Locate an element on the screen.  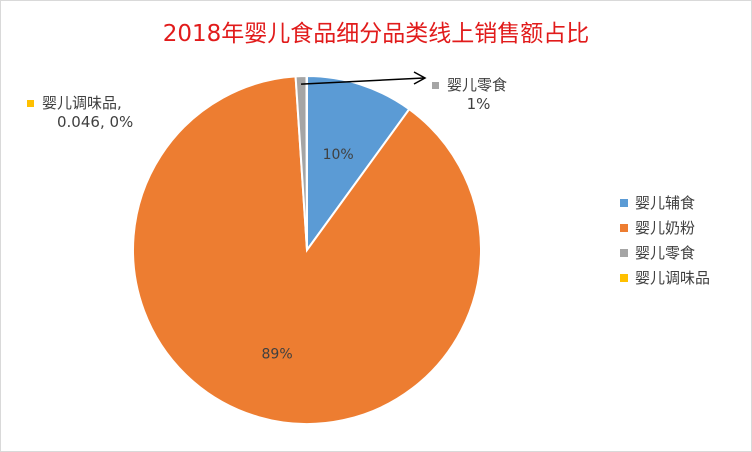
pie-data-label-0: 10% is located at coordinates (338, 155).